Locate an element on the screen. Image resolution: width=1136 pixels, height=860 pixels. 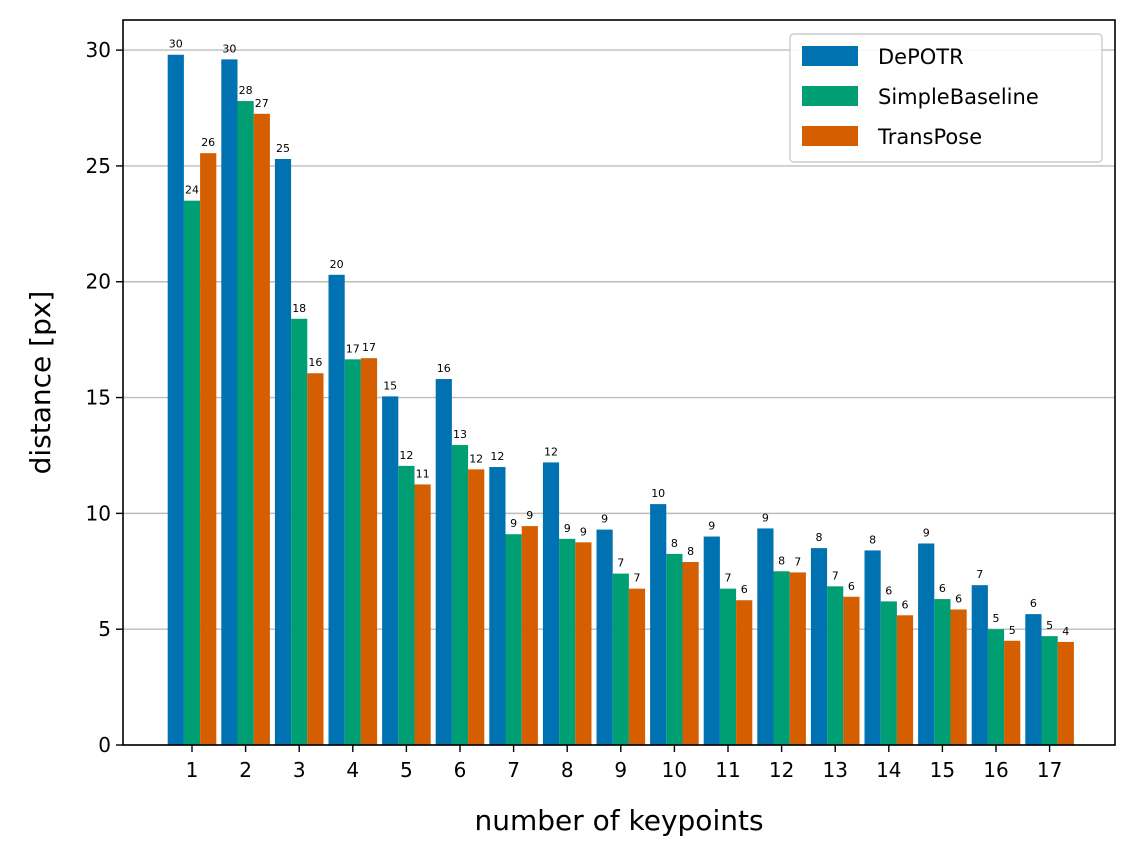
x-tick-label: 10 is located at coordinates (674, 770).